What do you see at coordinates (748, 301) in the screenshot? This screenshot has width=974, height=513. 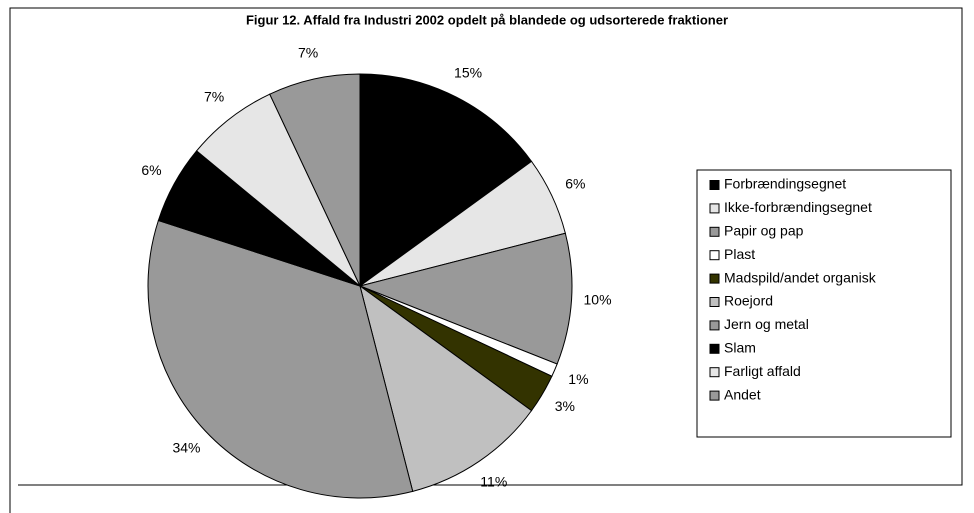 I see `legend-label: Roejord` at bounding box center [748, 301].